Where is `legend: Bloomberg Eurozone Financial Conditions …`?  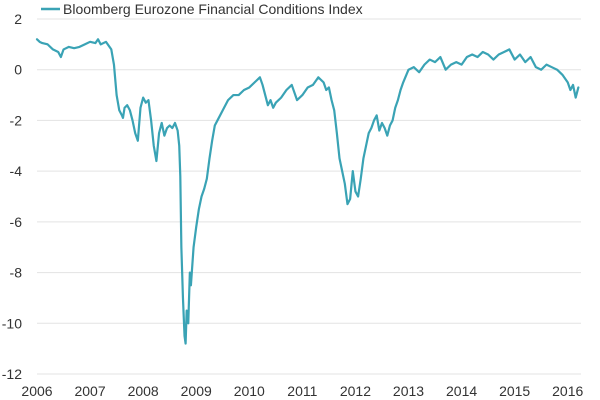
legend: Bloomberg Eurozone Financial Conditions … is located at coordinates (202, 9).